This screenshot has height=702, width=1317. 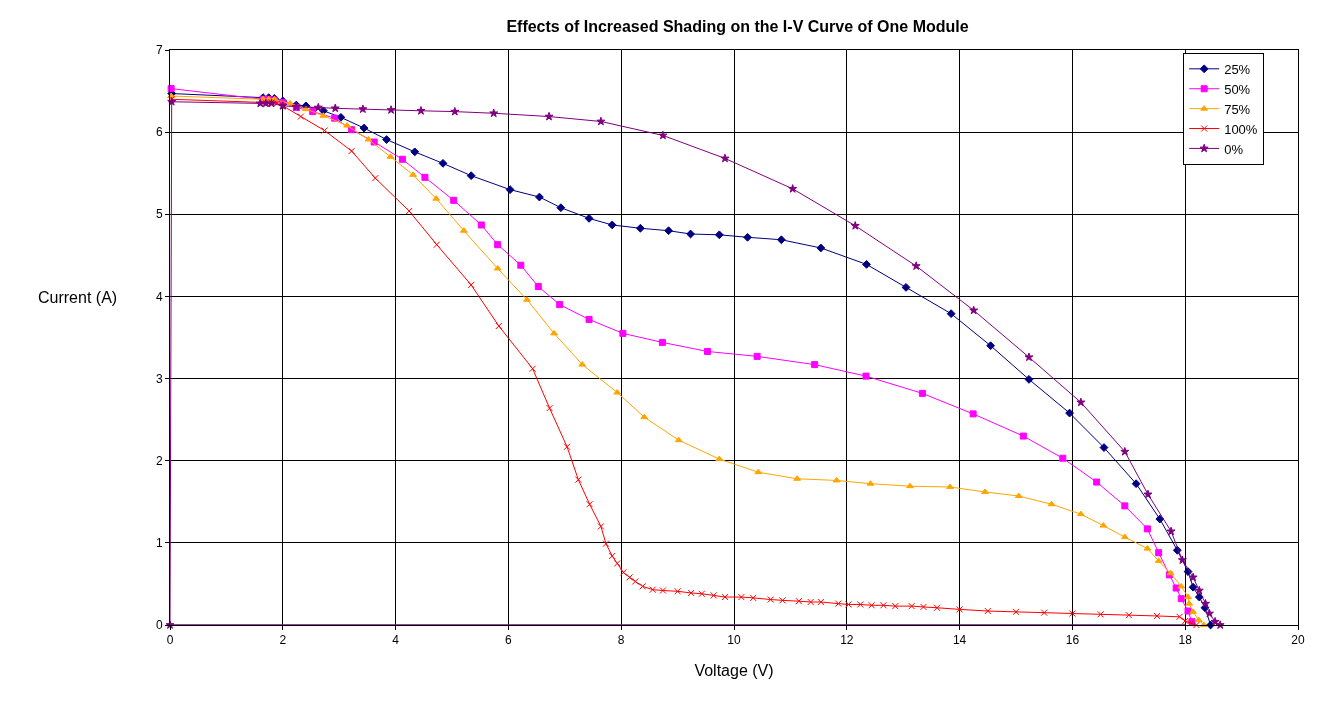 What do you see at coordinates (1237, 89) in the screenshot?
I see `legend-label: 50%` at bounding box center [1237, 89].